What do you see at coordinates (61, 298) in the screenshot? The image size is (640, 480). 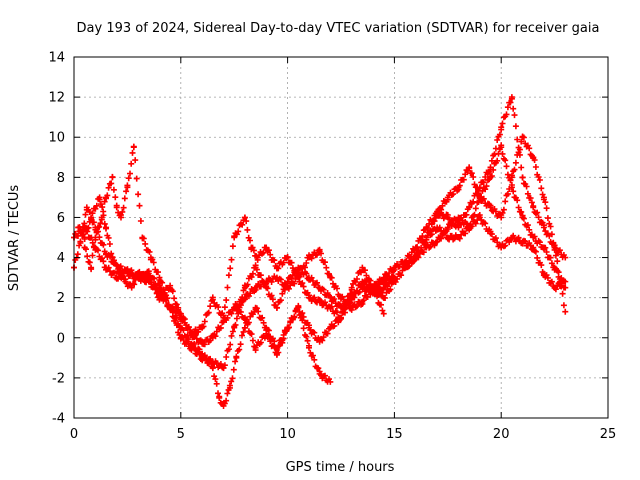 I see `y-tick-label: 2` at bounding box center [61, 298].